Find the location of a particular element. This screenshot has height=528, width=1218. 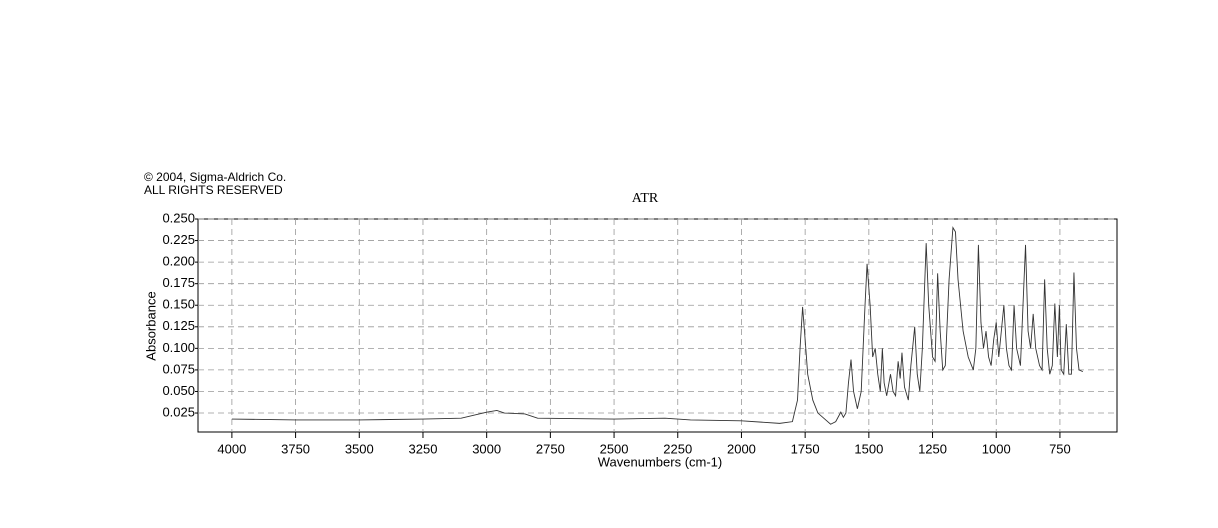

x-tick-label: 3000 is located at coordinates (486, 448).